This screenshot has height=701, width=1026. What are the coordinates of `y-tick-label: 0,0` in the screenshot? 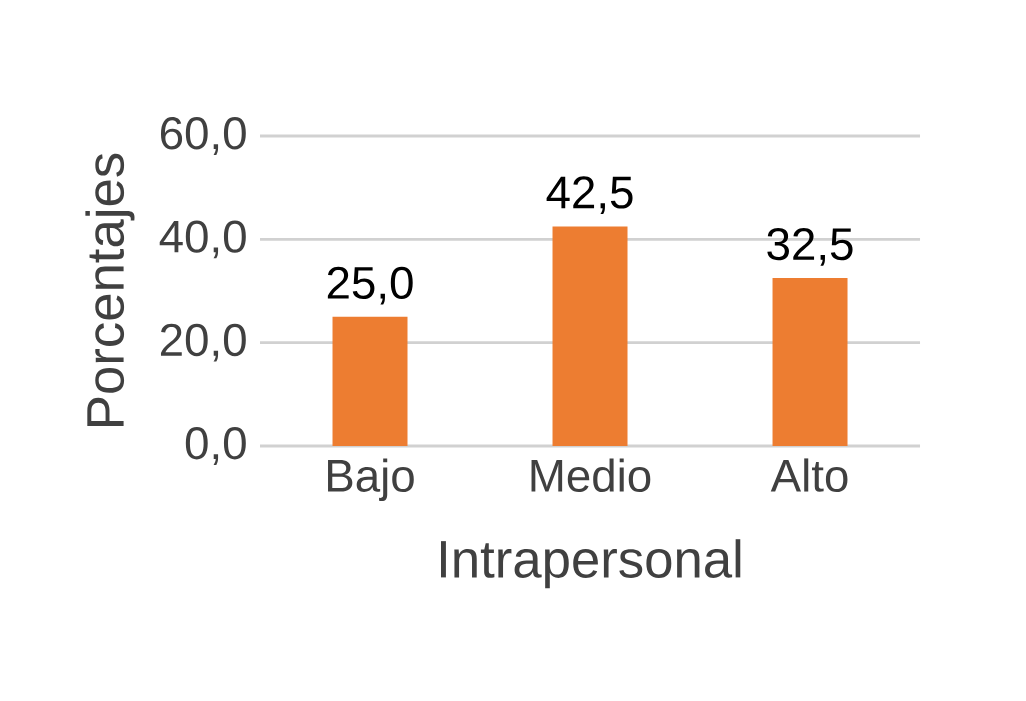 It's located at (215, 446).